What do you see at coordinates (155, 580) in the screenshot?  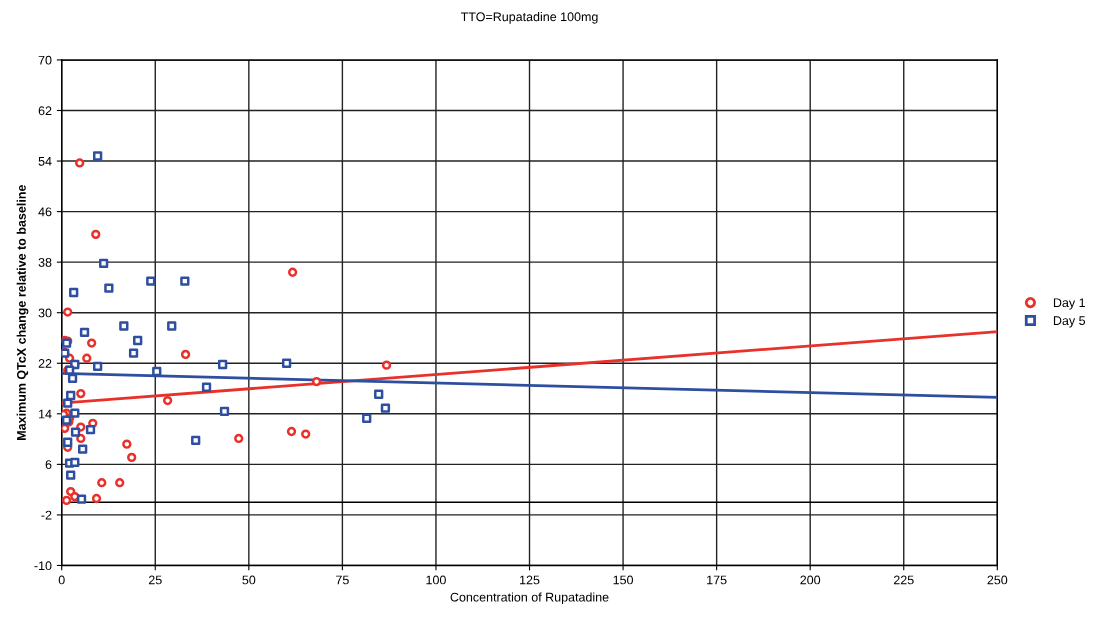 I see `x-tick-label: 25` at bounding box center [155, 580].